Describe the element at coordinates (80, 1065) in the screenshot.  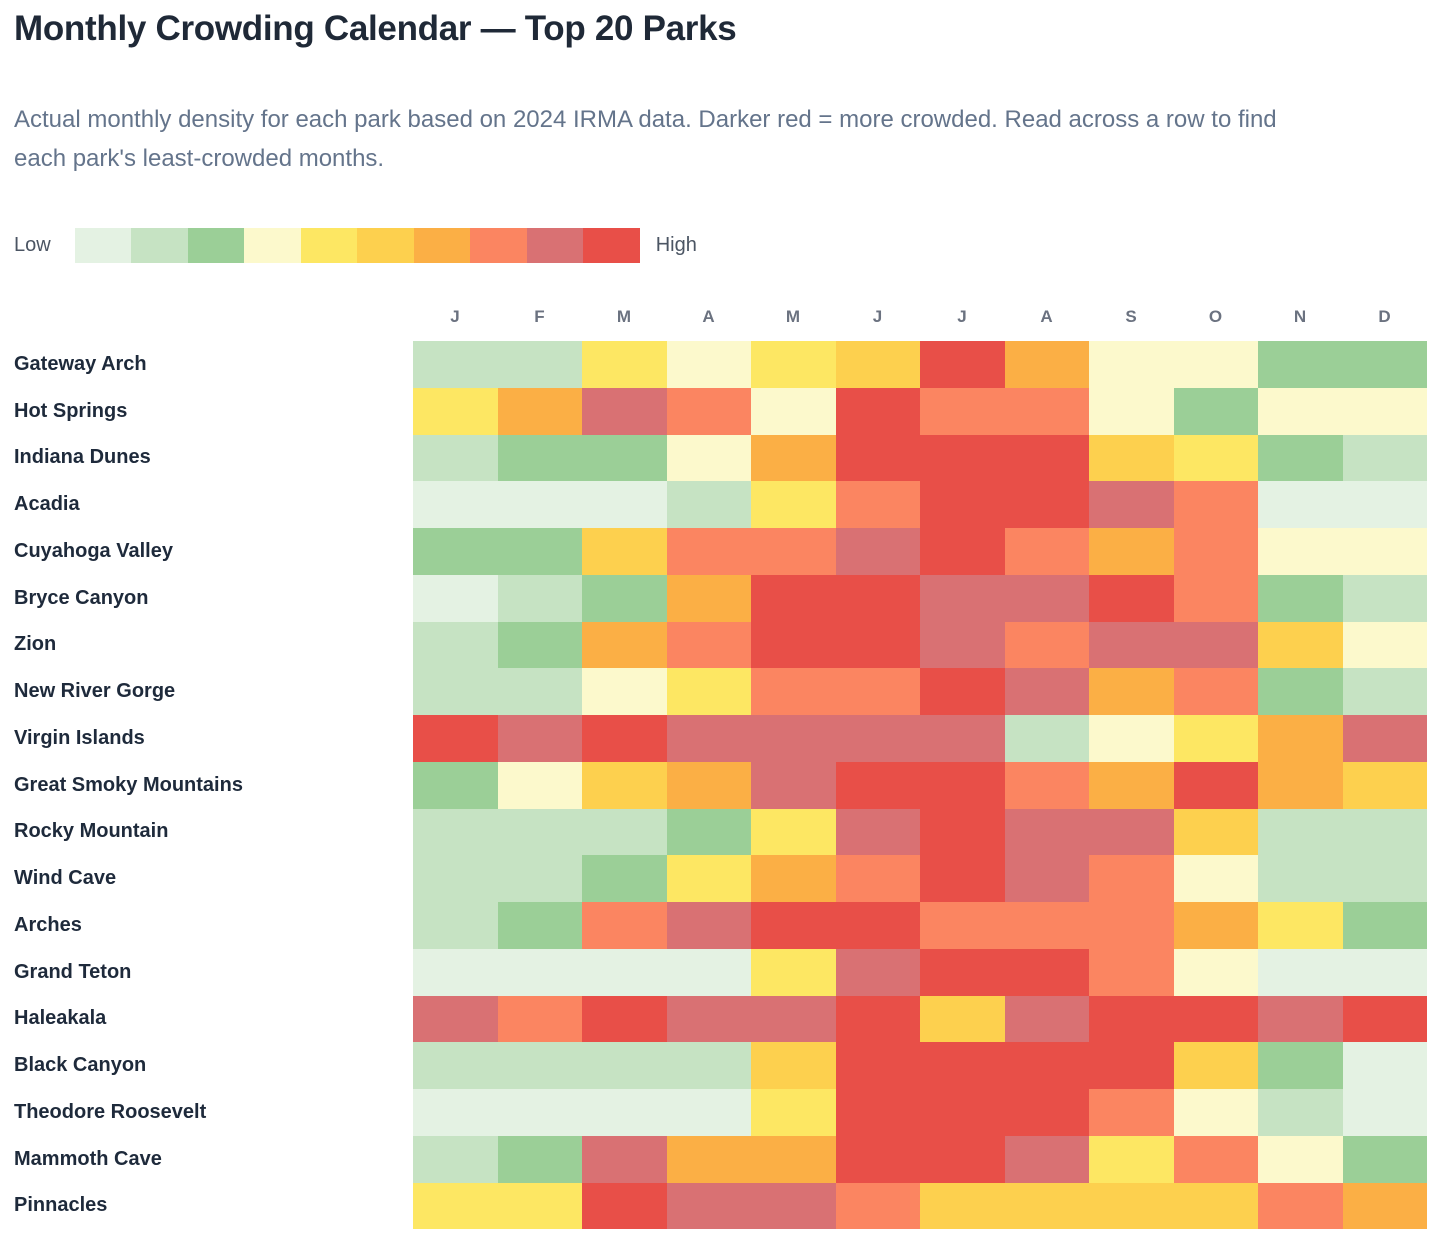
I see `park-label: Black Canyon` at that location.